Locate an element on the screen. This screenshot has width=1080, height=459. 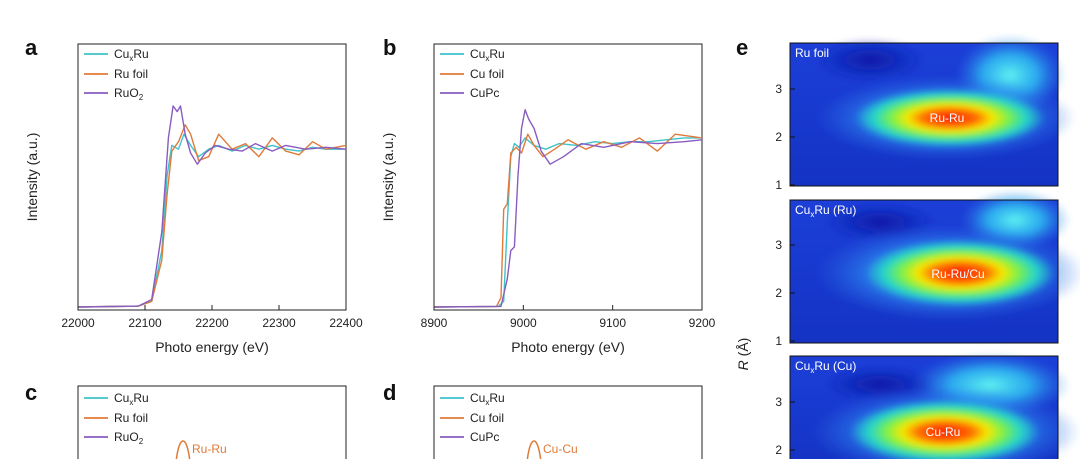
heatmap-title-1: Ru foil is located at coordinates (812, 53).